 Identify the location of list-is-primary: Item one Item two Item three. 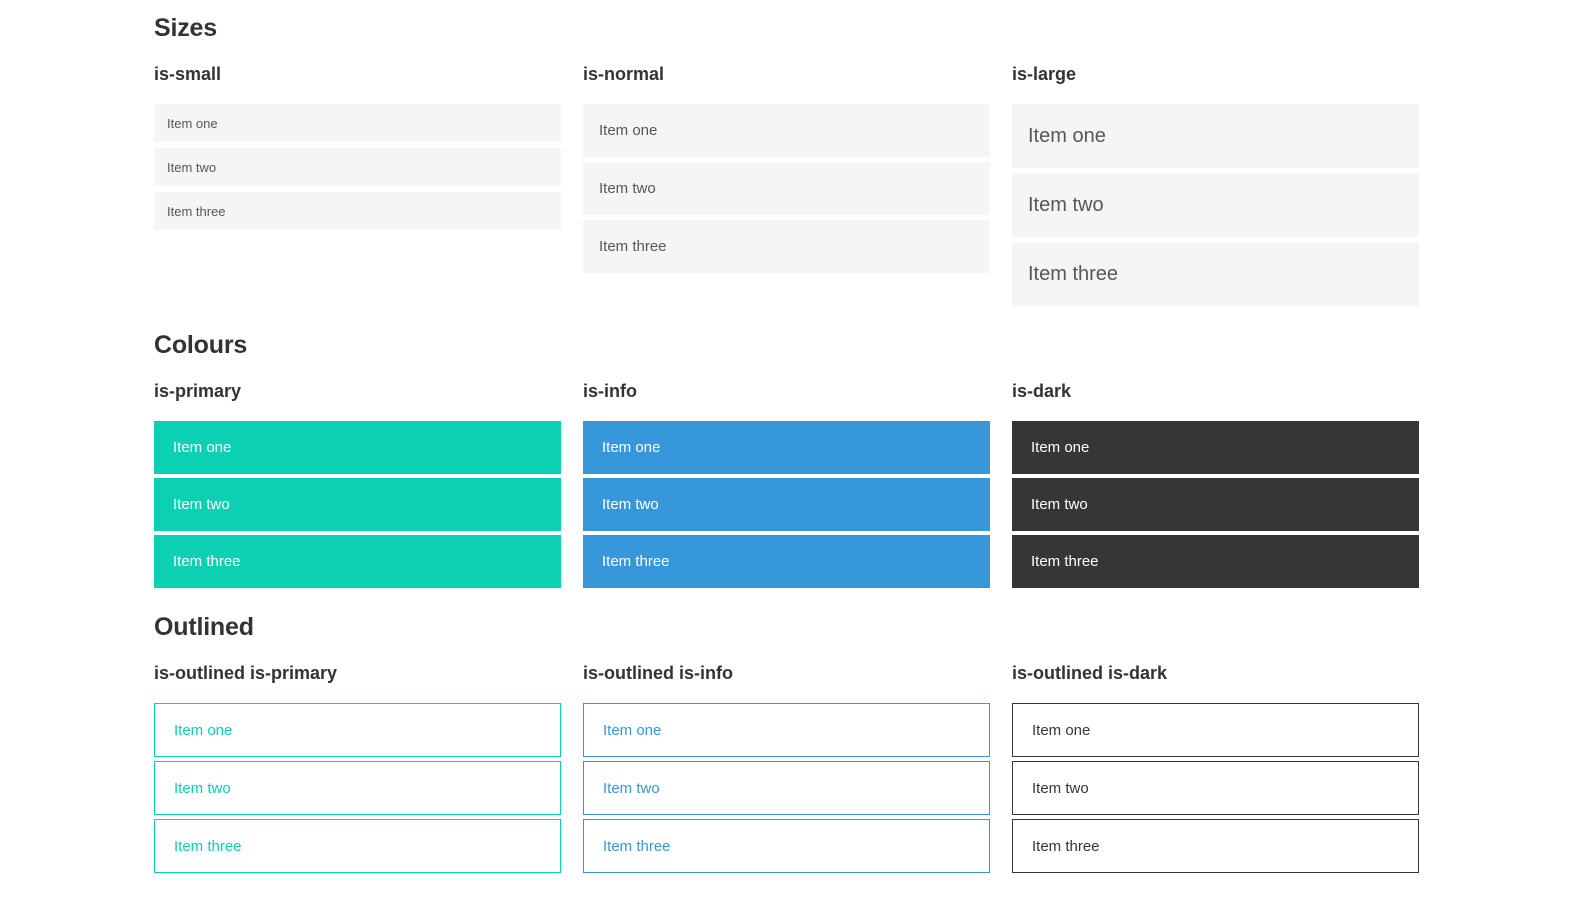
(357, 504).